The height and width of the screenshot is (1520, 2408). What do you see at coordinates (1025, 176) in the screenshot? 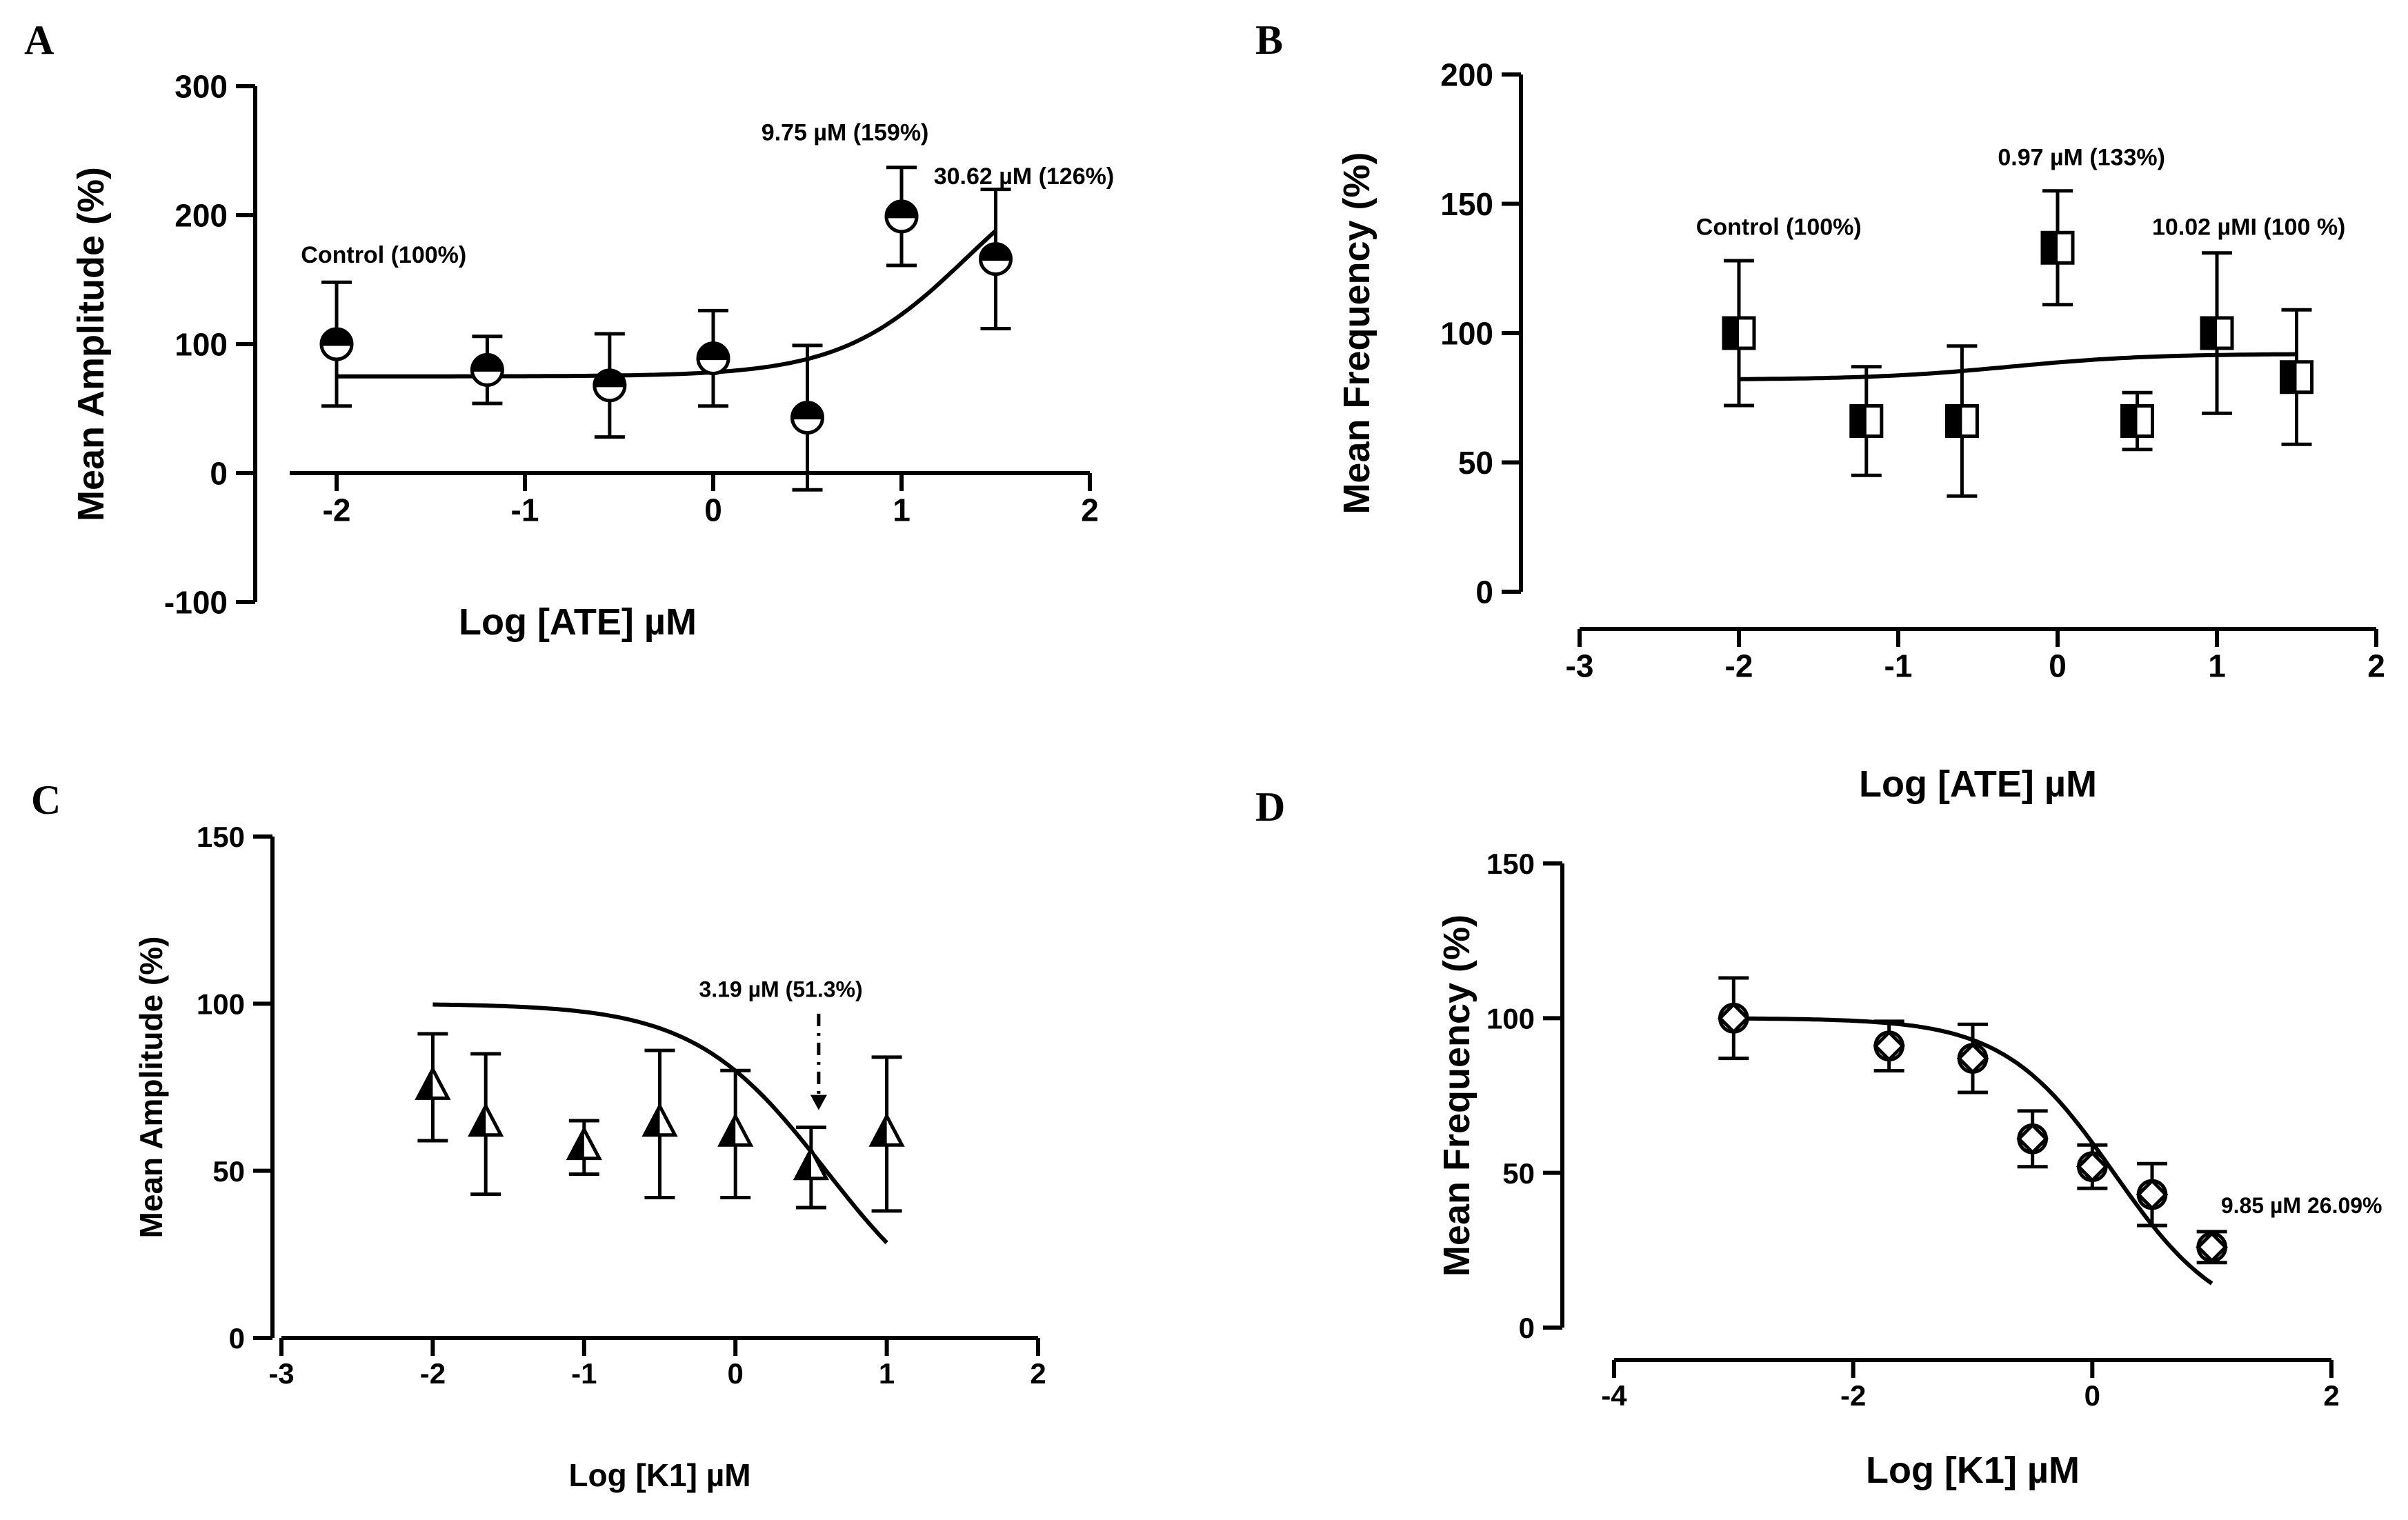
I see `panel-a-annotation: 30.62 µM (126%)` at bounding box center [1025, 176].